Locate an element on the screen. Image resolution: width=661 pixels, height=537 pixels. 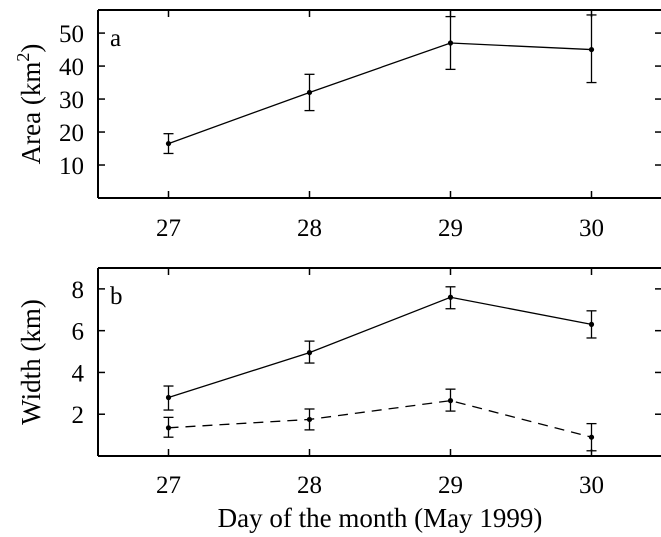
y-axis-label: Width (km) is located at coordinates (31, 362).